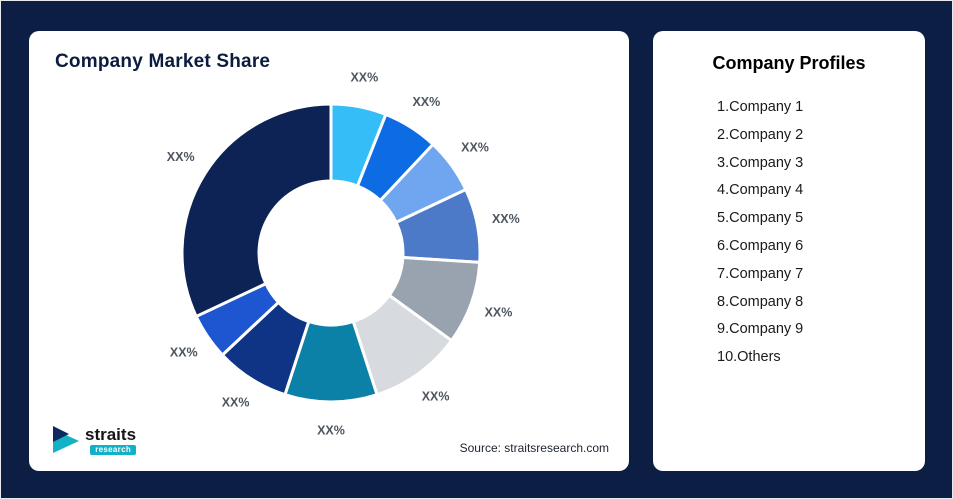 The height and width of the screenshot is (499, 953). Describe the element at coordinates (760, 245) in the screenshot. I see `list-item: 6.Company 6` at that location.